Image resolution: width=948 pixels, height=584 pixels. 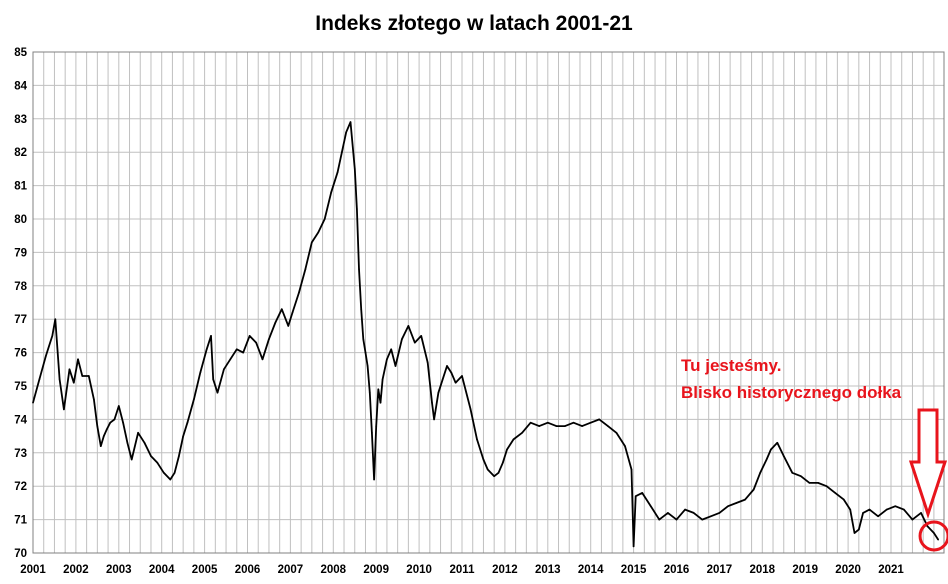 I want to click on x-tick-label: 2007, so click(x=291, y=570).